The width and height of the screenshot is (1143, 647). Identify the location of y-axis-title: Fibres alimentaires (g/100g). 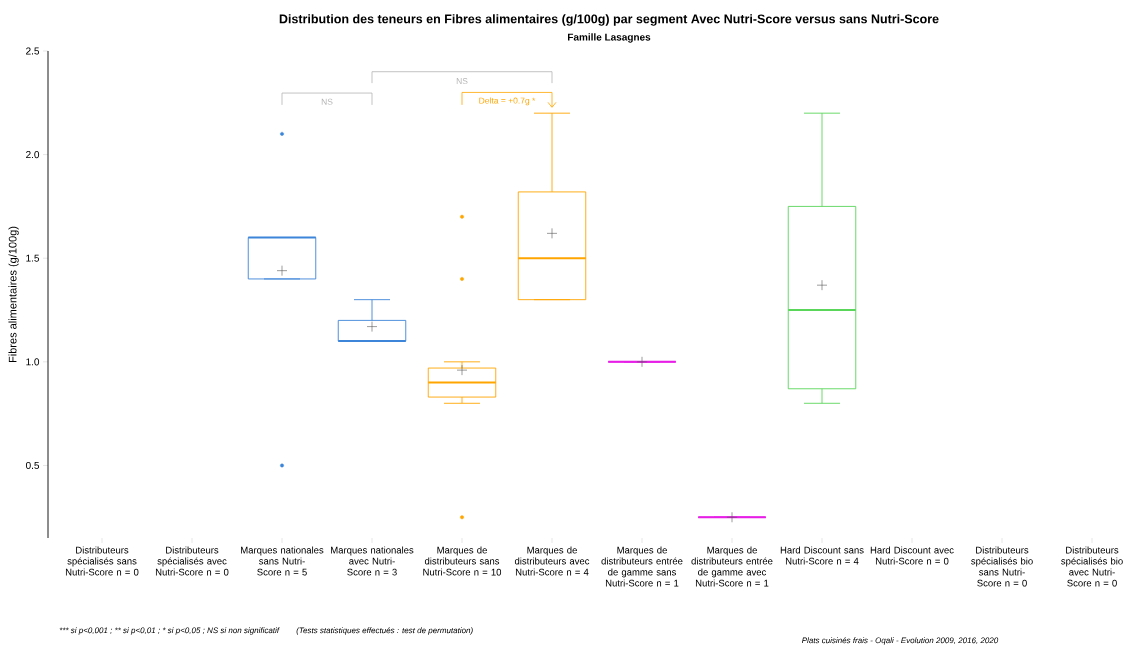
(13, 294).